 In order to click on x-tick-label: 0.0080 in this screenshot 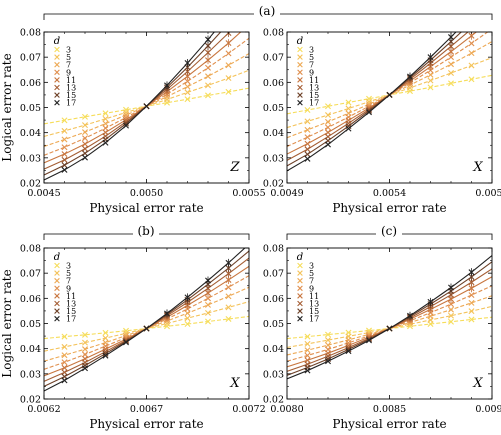, I will do `click(286, 409)`.